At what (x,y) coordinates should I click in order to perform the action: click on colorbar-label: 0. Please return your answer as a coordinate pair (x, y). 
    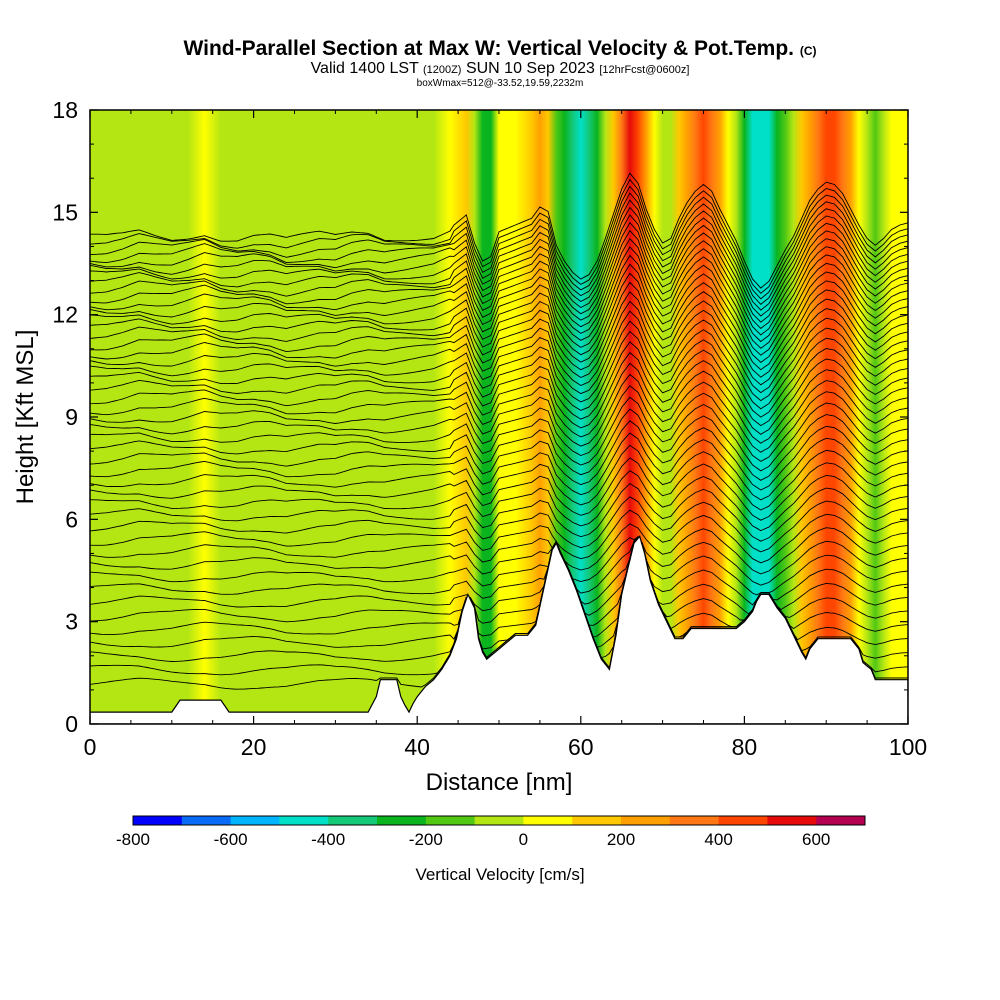
    Looking at the image, I should click on (523, 839).